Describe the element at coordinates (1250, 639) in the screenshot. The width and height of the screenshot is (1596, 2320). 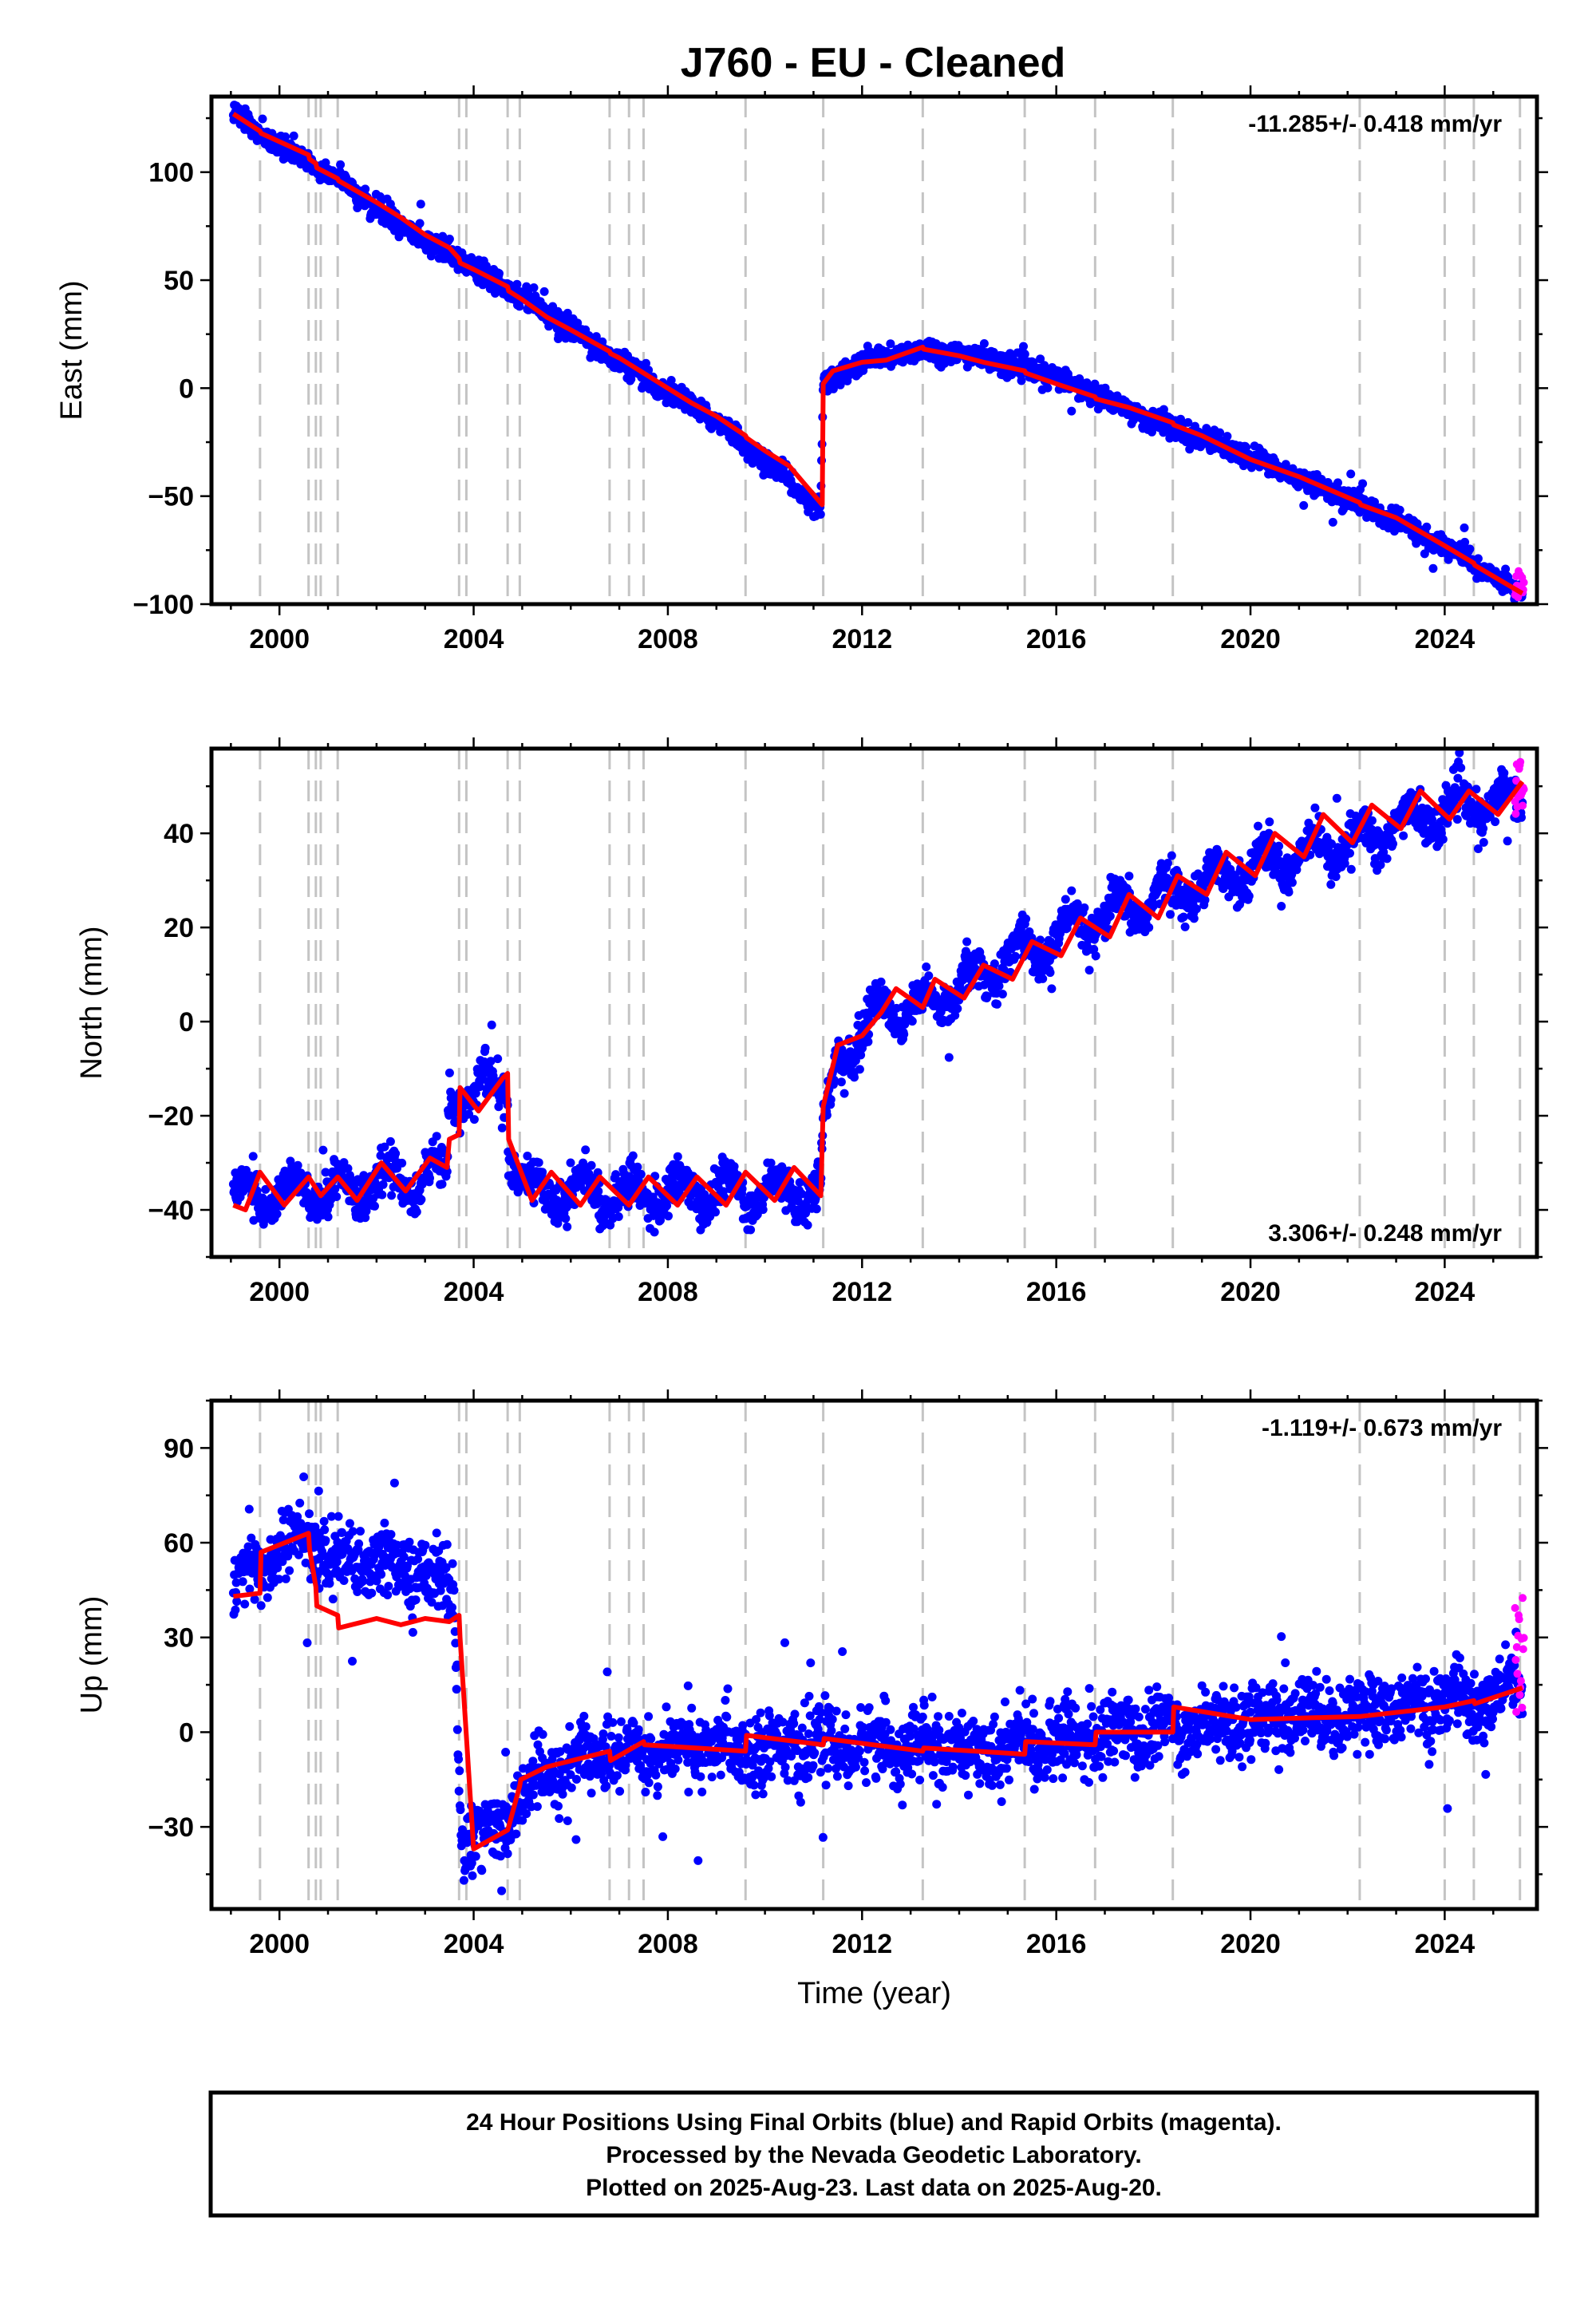
I see `x-tick-label: 2020` at that location.